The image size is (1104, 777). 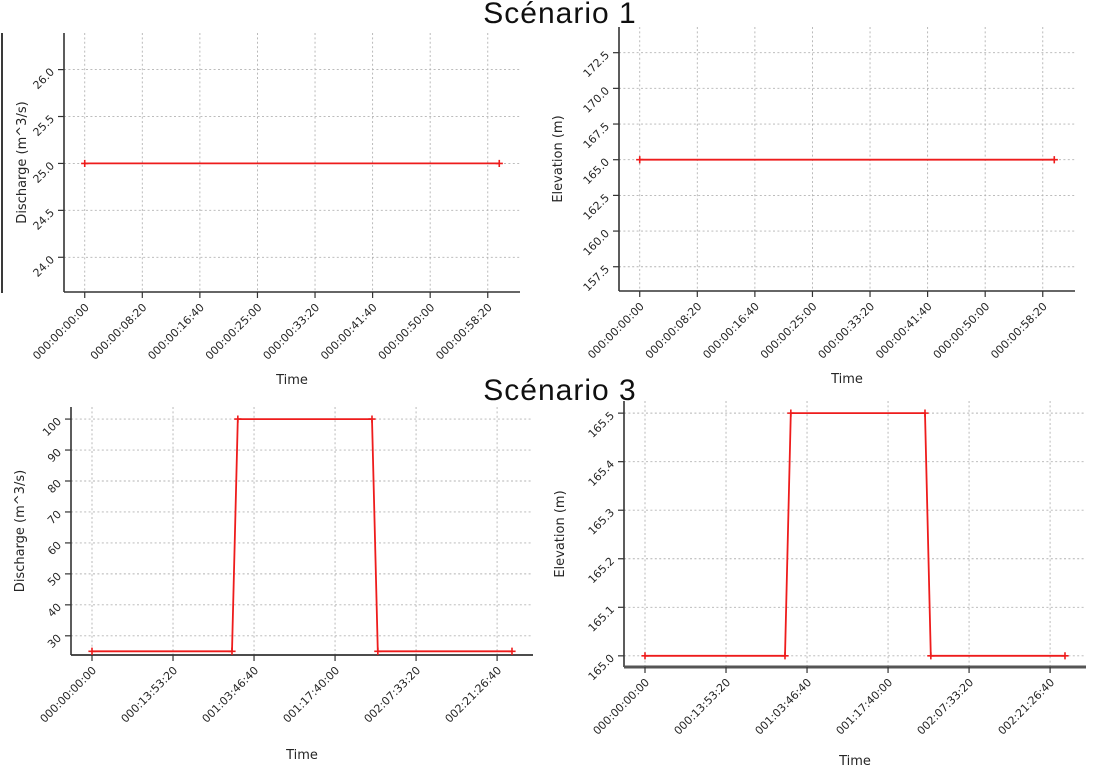 I want to click on y-tick-label: 165.3, so click(x=601, y=521).